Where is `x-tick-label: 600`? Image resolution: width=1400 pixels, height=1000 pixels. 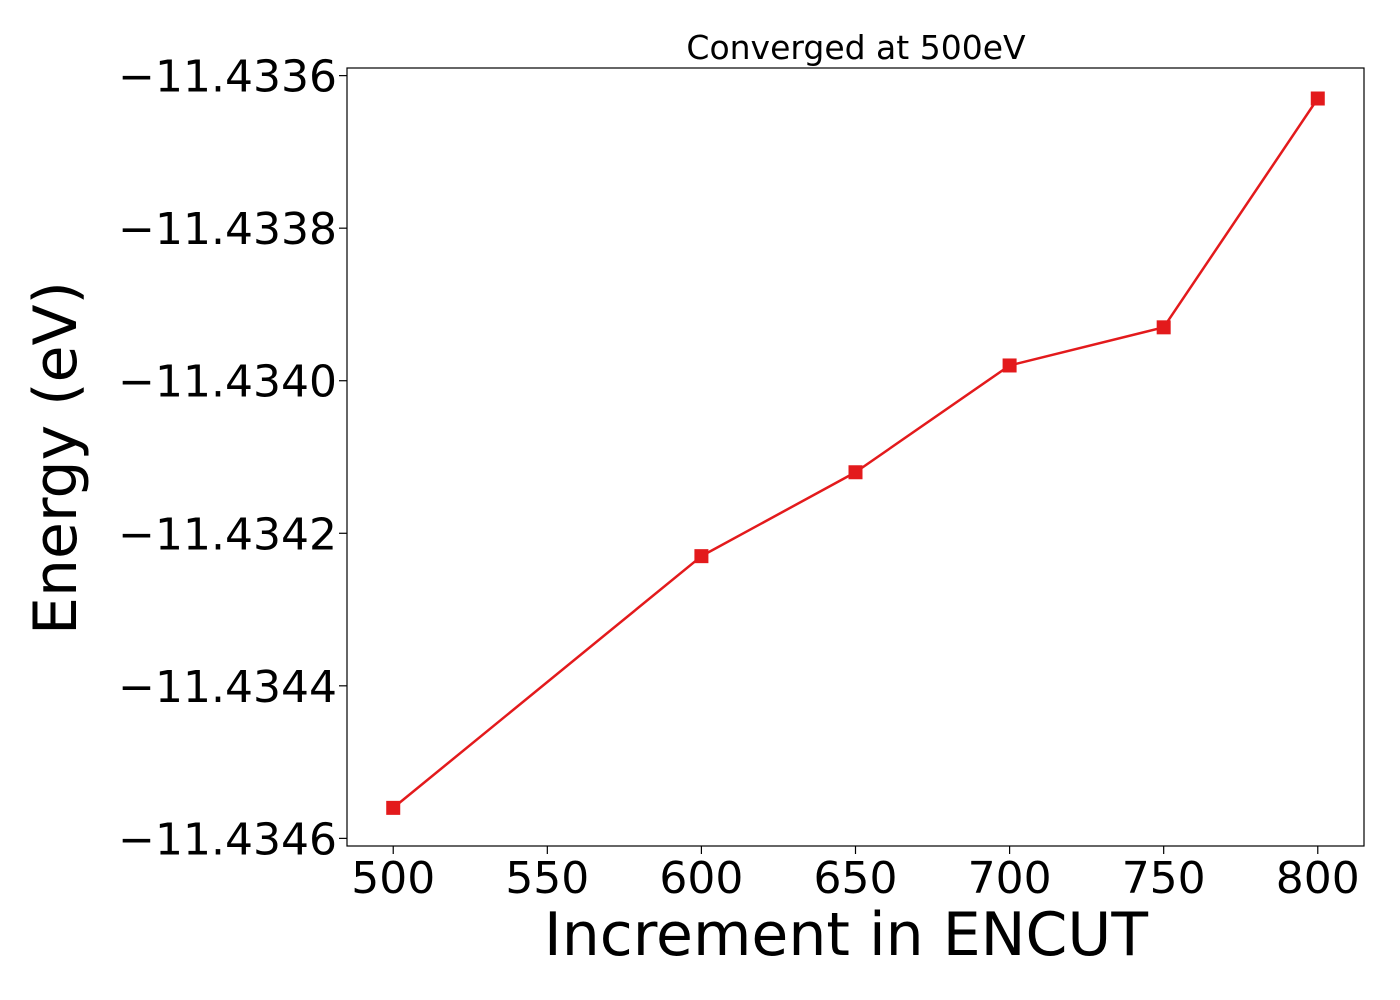
x-tick-label: 600 is located at coordinates (701, 878).